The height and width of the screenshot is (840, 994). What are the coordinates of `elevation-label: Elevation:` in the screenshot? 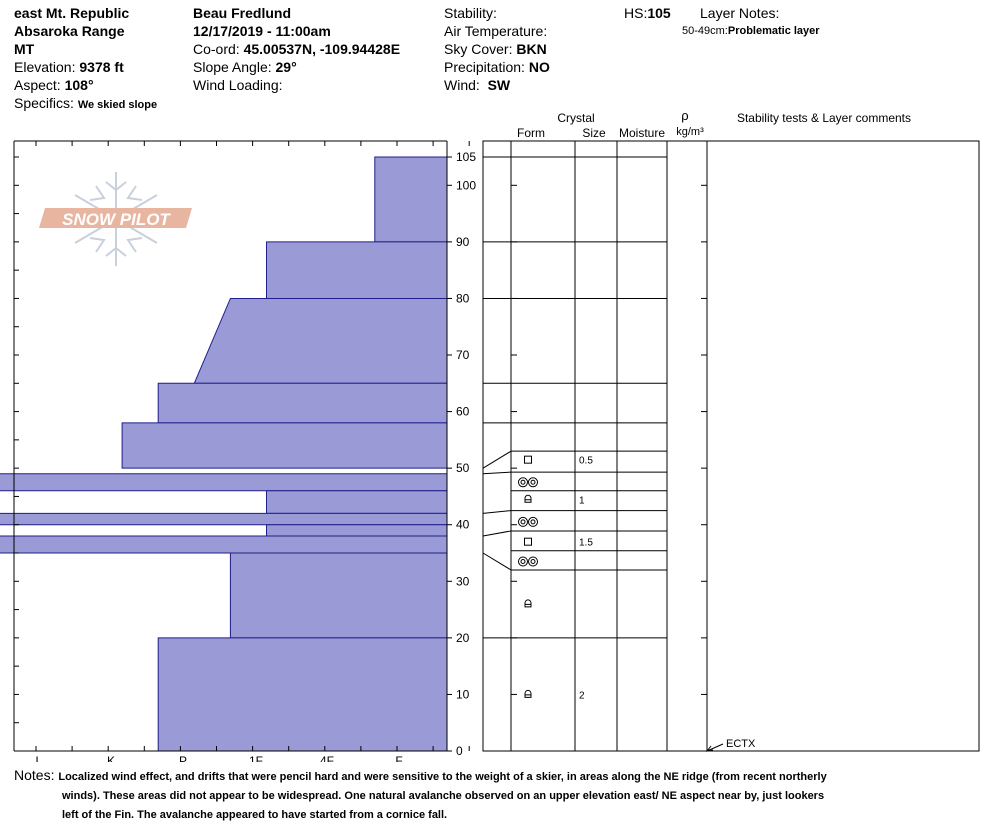 It's located at (45, 67).